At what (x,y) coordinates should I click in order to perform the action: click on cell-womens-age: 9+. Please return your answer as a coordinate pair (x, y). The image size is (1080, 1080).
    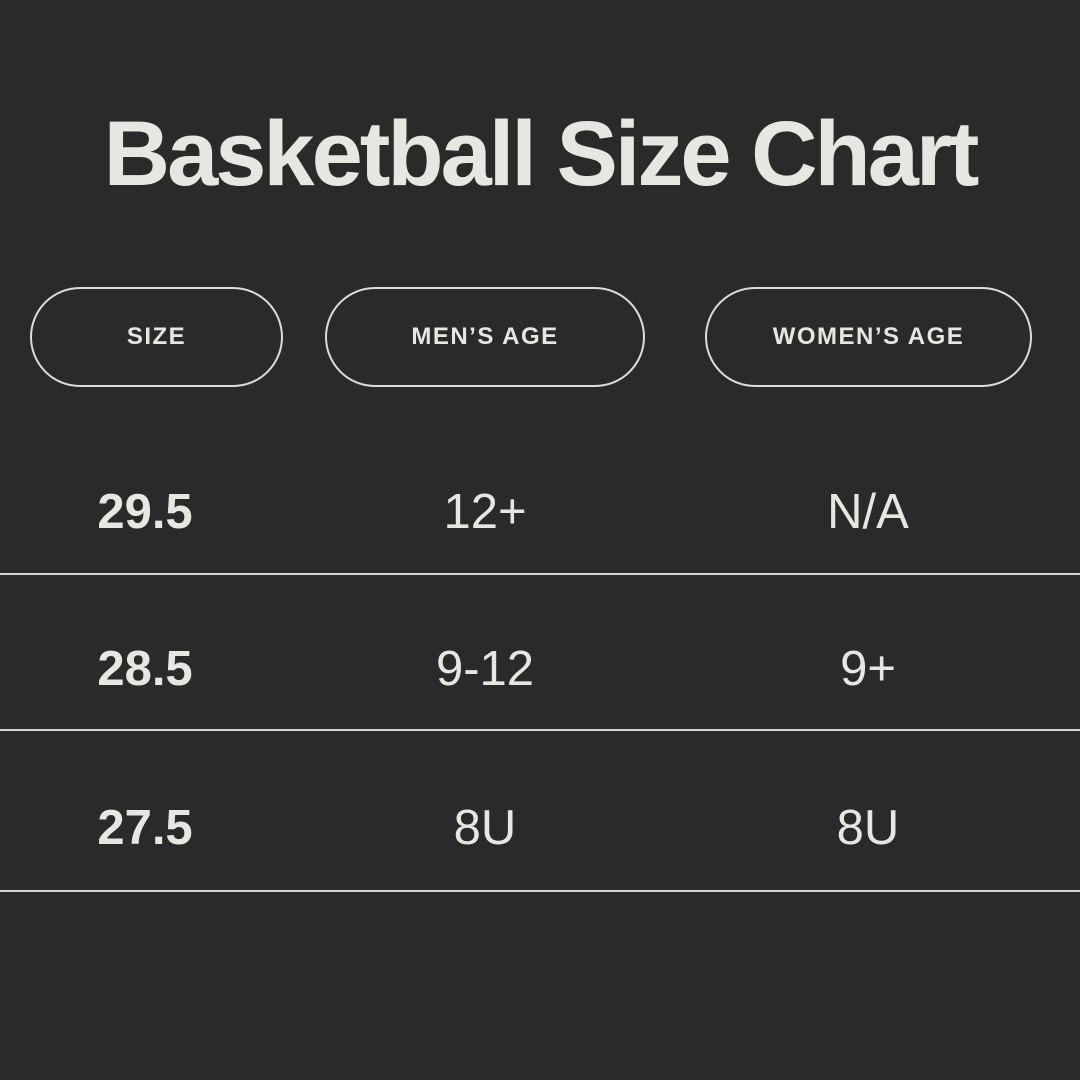
    Looking at the image, I should click on (868, 669).